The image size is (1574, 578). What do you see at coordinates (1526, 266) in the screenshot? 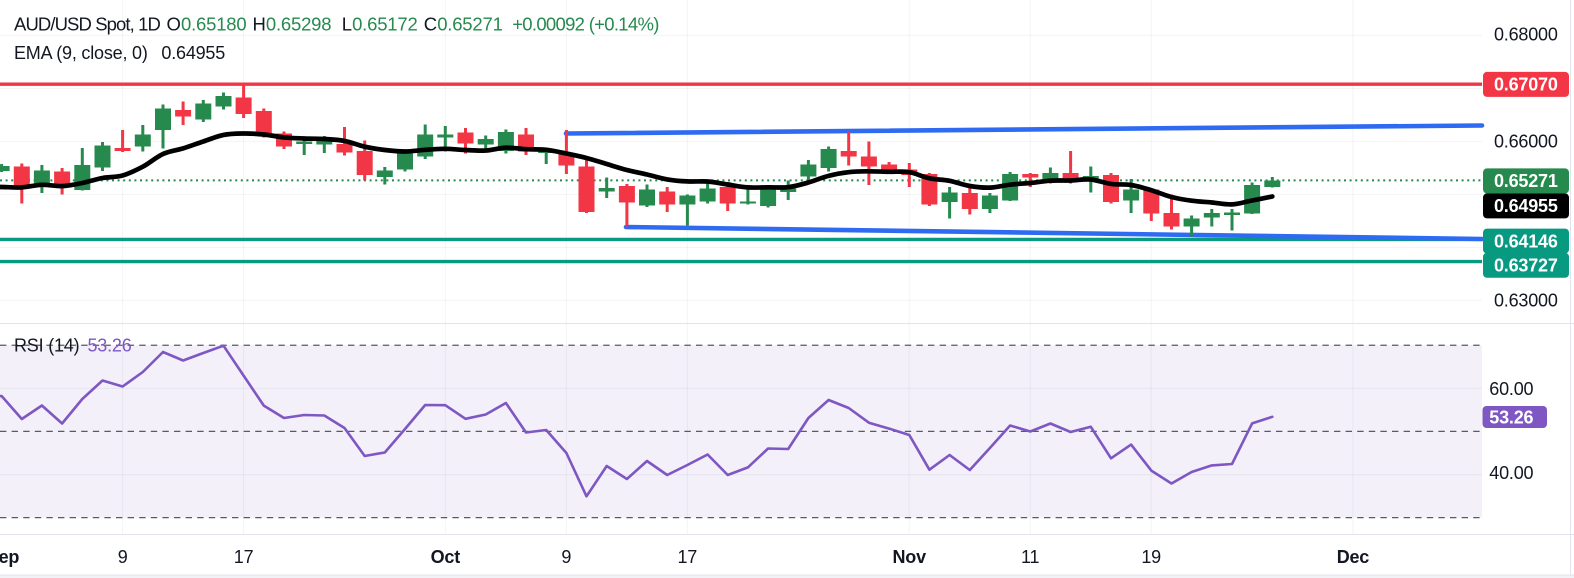
I see `svg-text: 0.63727` at bounding box center [1526, 266].